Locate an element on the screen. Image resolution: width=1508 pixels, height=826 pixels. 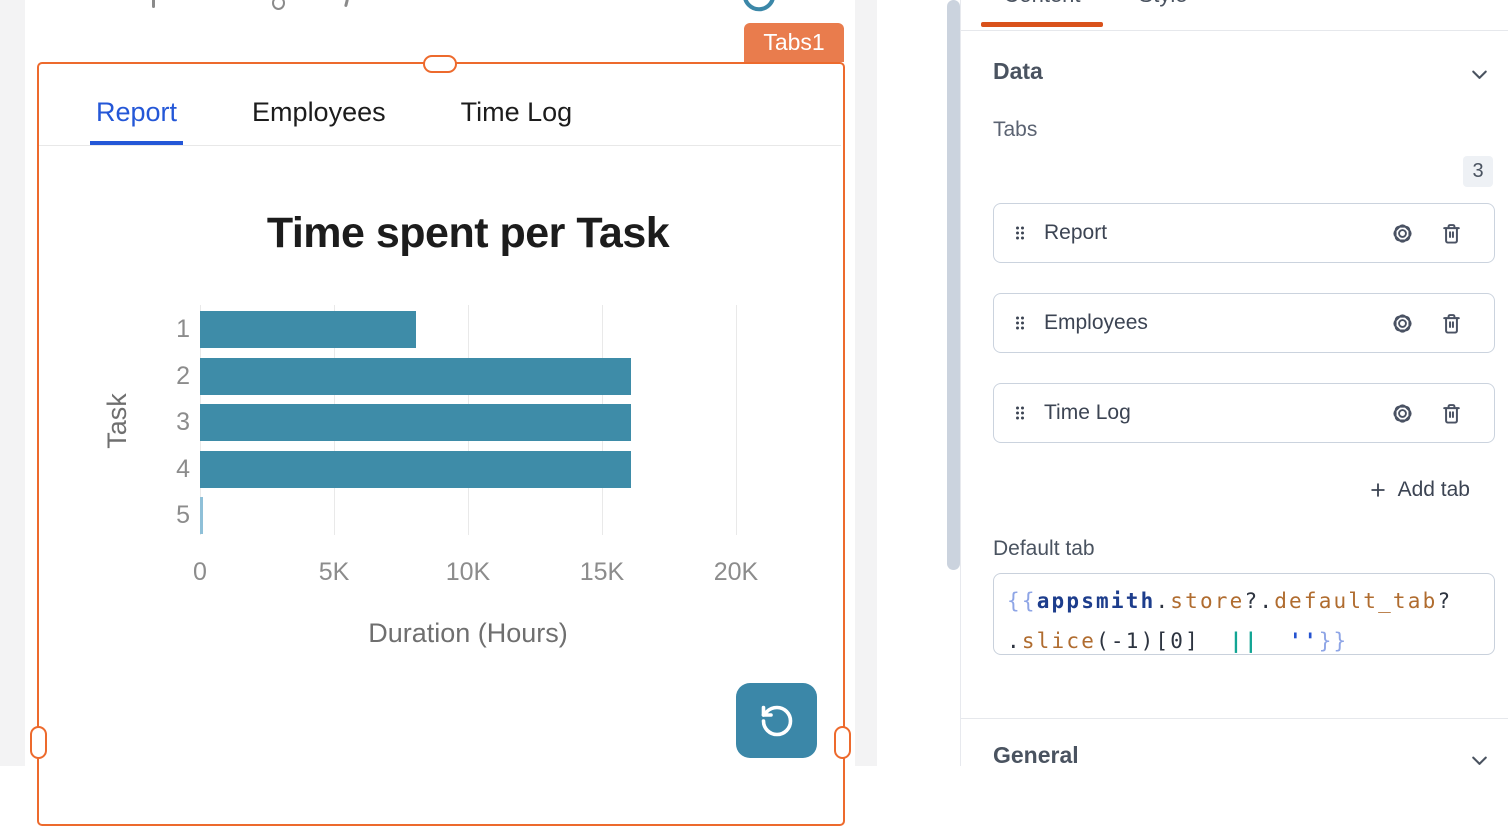
chart-refresh-button is located at coordinates (776, 720).